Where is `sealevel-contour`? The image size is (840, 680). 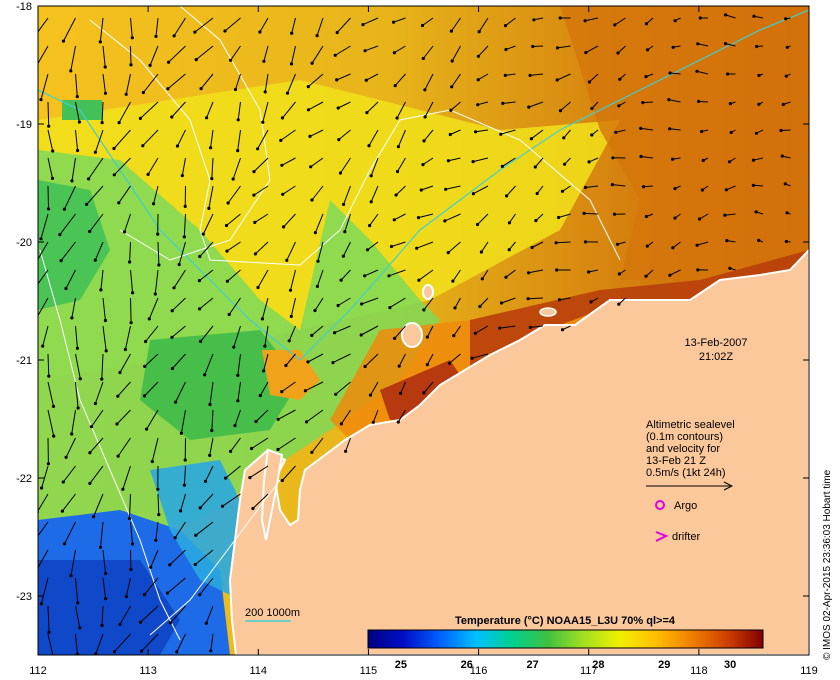 sealevel-contour is located at coordinates (195, 133).